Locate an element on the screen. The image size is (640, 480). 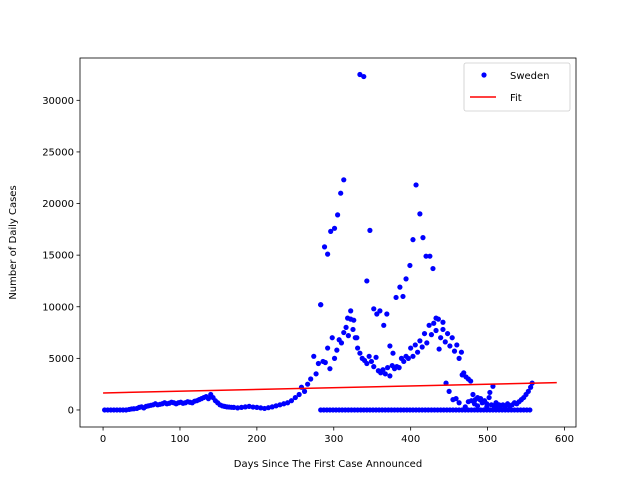
y-tick-label: 30000 is located at coordinates (58, 101).